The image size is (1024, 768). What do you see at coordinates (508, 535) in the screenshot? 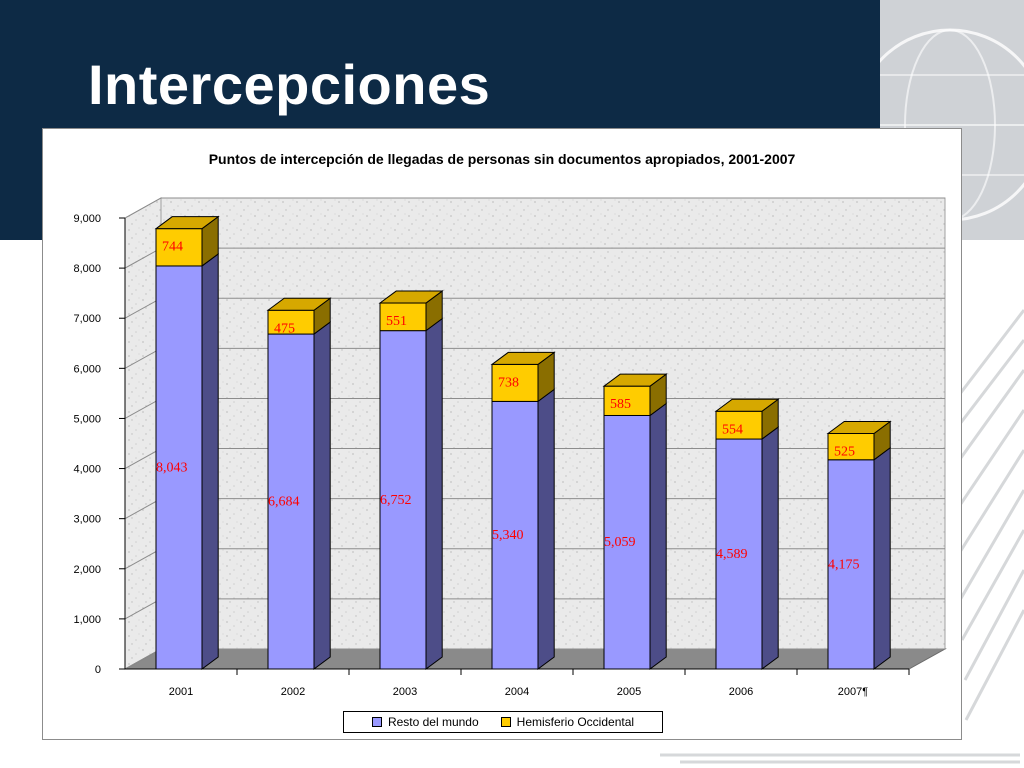
I see `data-label-resto: 5,340` at bounding box center [508, 535].